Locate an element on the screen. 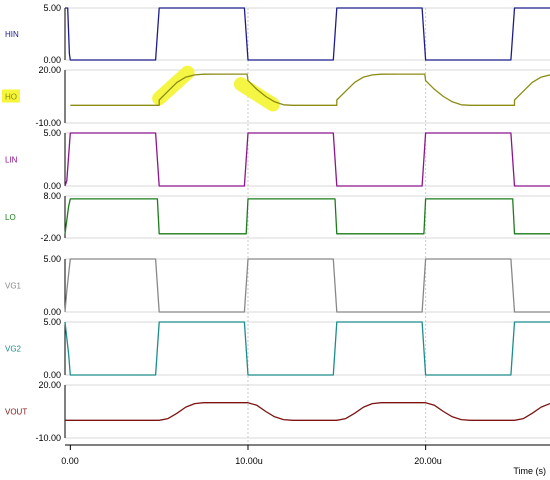 The image size is (550, 480). y-tick-label-bottom: -2.00 is located at coordinates (50, 238).